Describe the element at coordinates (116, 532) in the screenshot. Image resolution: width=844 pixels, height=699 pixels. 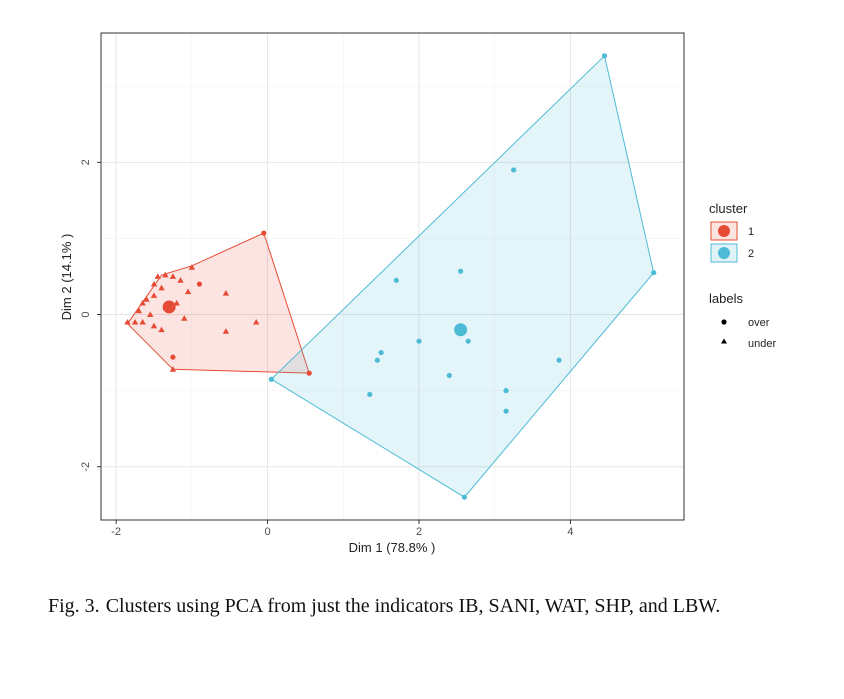
I see `x-tick-label: -2` at that location.